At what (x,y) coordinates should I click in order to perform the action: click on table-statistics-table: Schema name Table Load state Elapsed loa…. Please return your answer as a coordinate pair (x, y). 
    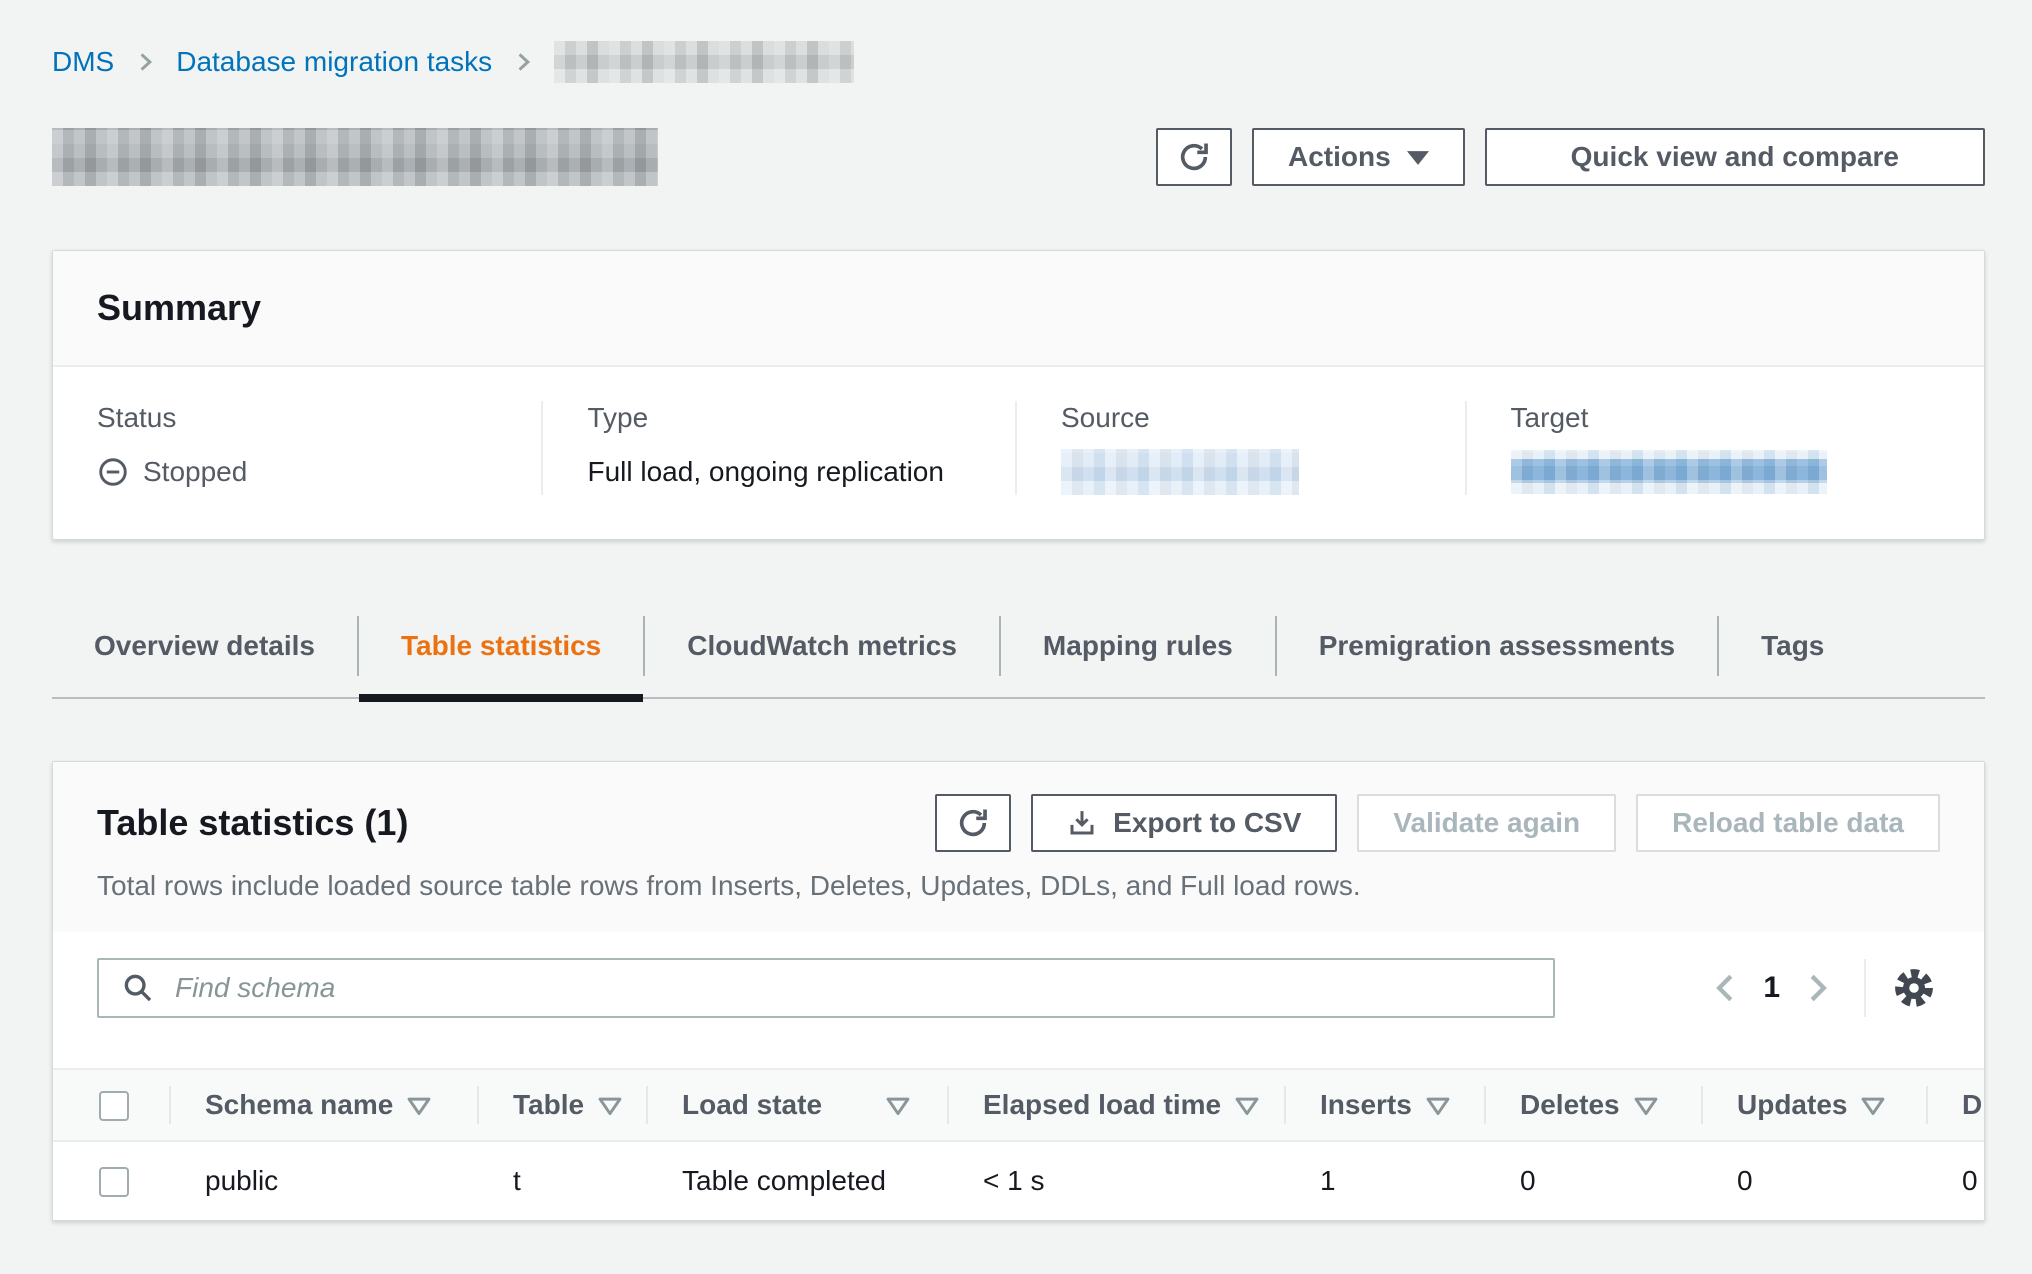
    Looking at the image, I should click on (1018, 1144).